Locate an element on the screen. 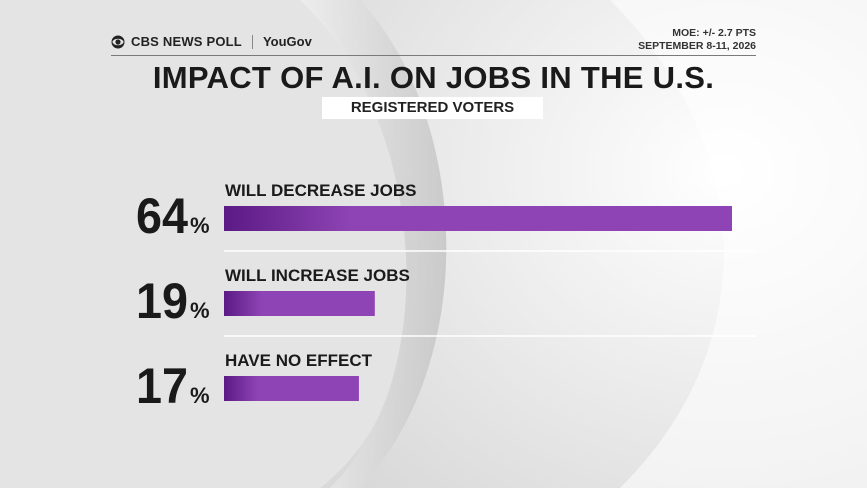 The width and height of the screenshot is (867, 488). poll-info: MOE: +/- 2.7 PTS SEPTEMBER 8-11, 2026 is located at coordinates (697, 40).